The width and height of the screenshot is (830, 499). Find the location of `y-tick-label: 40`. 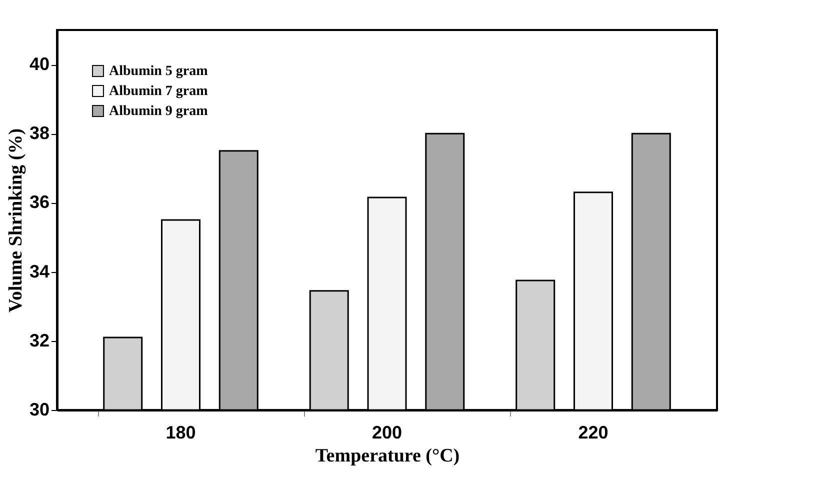

y-tick-label: 40 is located at coordinates (39, 64).